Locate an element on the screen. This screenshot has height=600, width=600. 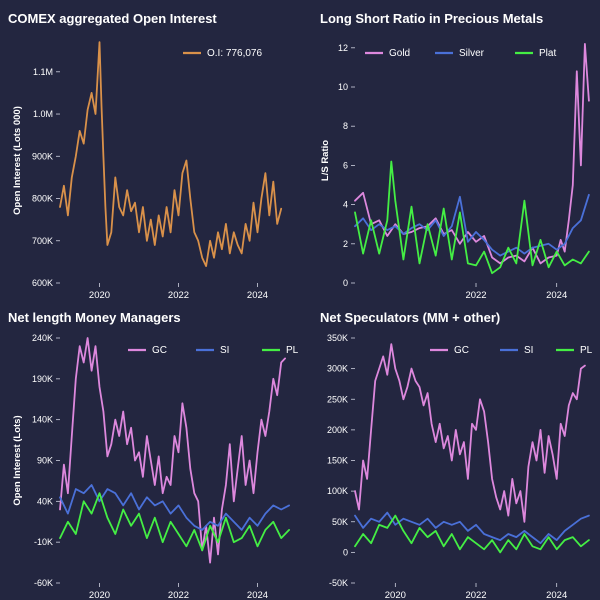
y-axis-label: Open Interest (Lots 000) is located at coordinates (17, 160).